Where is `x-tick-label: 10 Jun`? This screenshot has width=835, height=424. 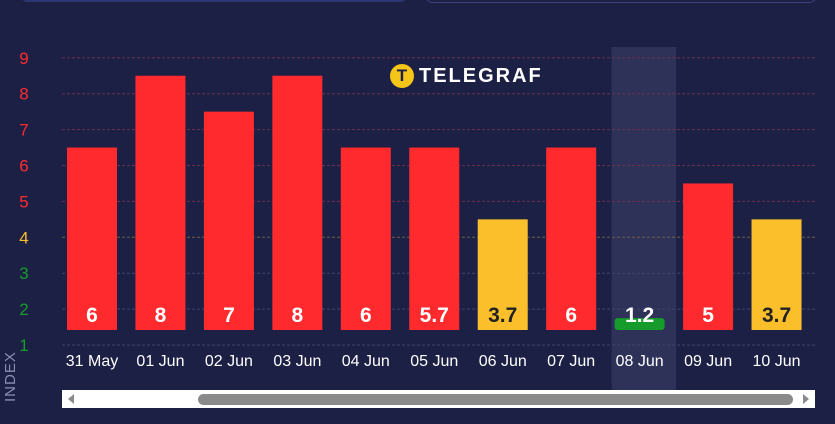
x-tick-label: 10 Jun is located at coordinates (777, 361).